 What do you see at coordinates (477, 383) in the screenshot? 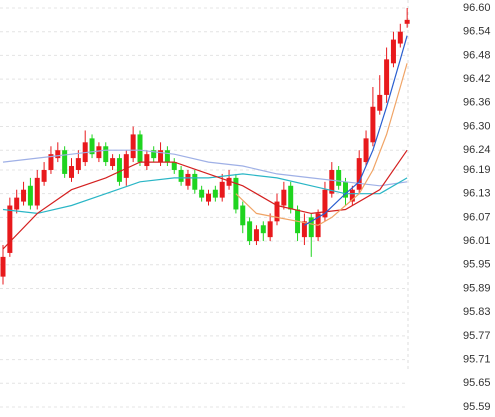
I see `y-tick-label: 95.65` at bounding box center [477, 383].